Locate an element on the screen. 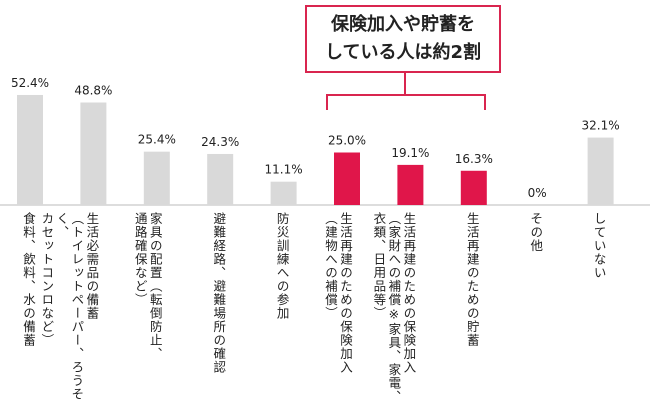 This screenshot has width=650, height=417. value-label: 11.1% is located at coordinates (284, 170).